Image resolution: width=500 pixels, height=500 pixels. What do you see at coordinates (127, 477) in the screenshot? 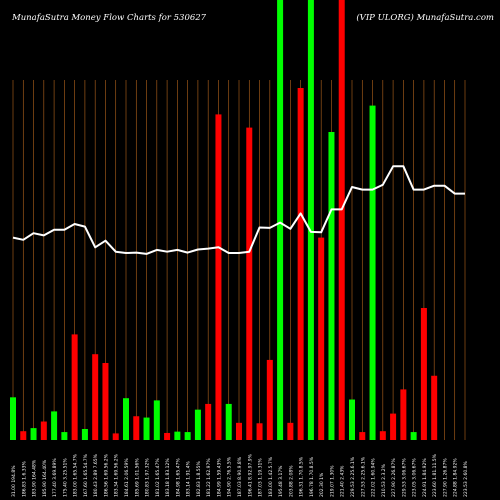
I see `x-tick-label: 184.61 2.06.59%` at bounding box center [127, 477].